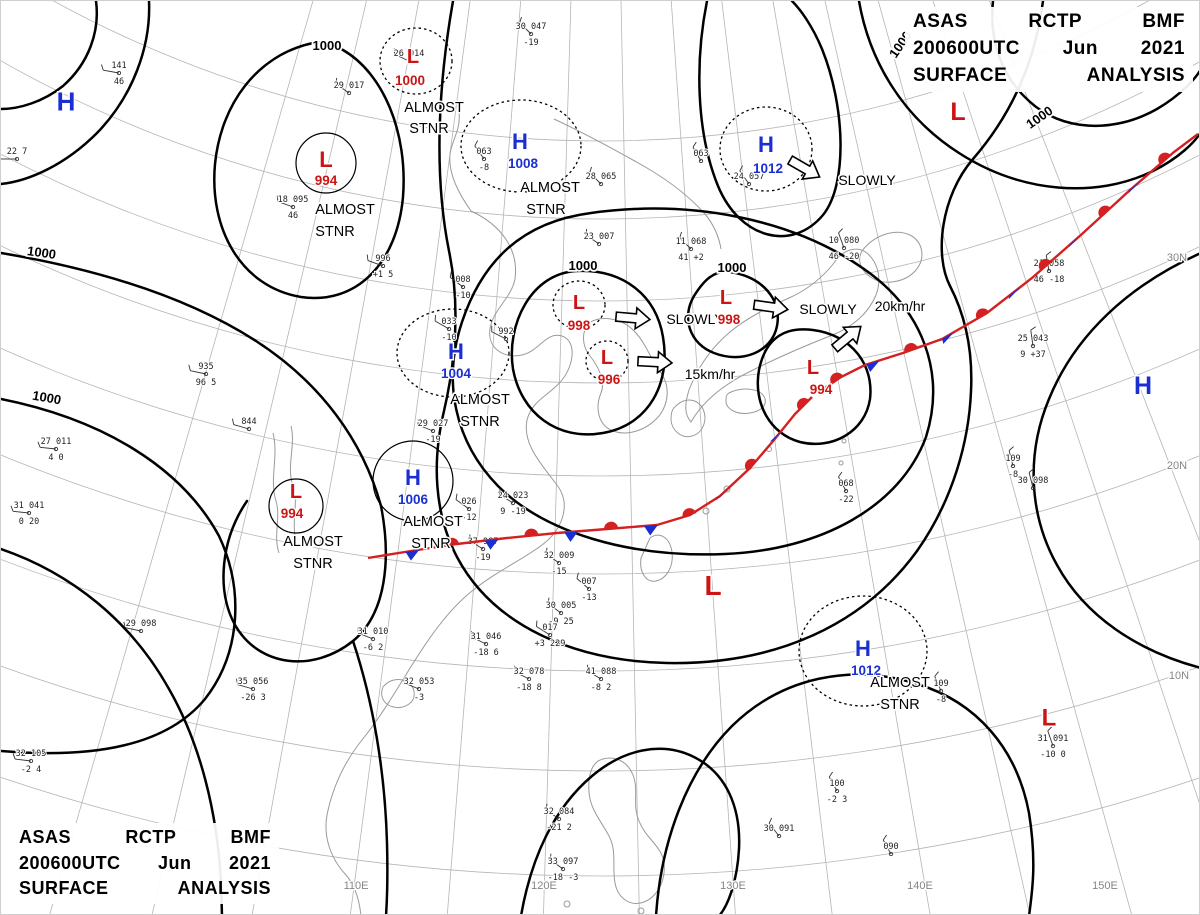 The height and width of the screenshot is (915, 1200). What do you see at coordinates (1177, 258) in the screenshot?
I see `latitude-label: 30N` at bounding box center [1177, 258].